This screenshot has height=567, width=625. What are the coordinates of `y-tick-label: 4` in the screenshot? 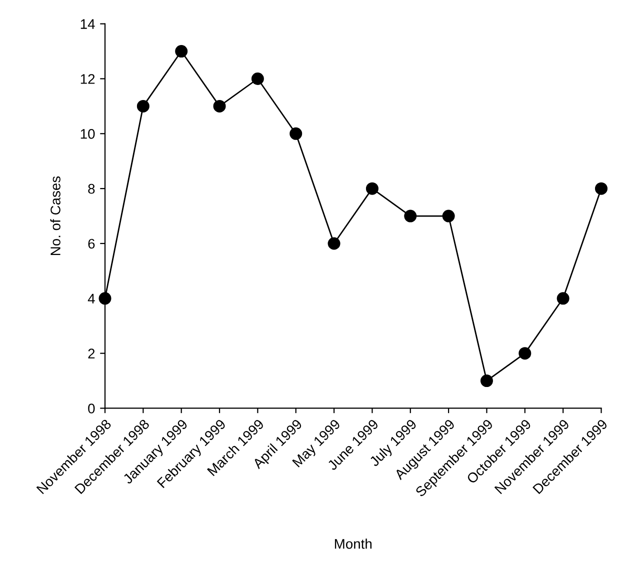 It's located at (91, 299).